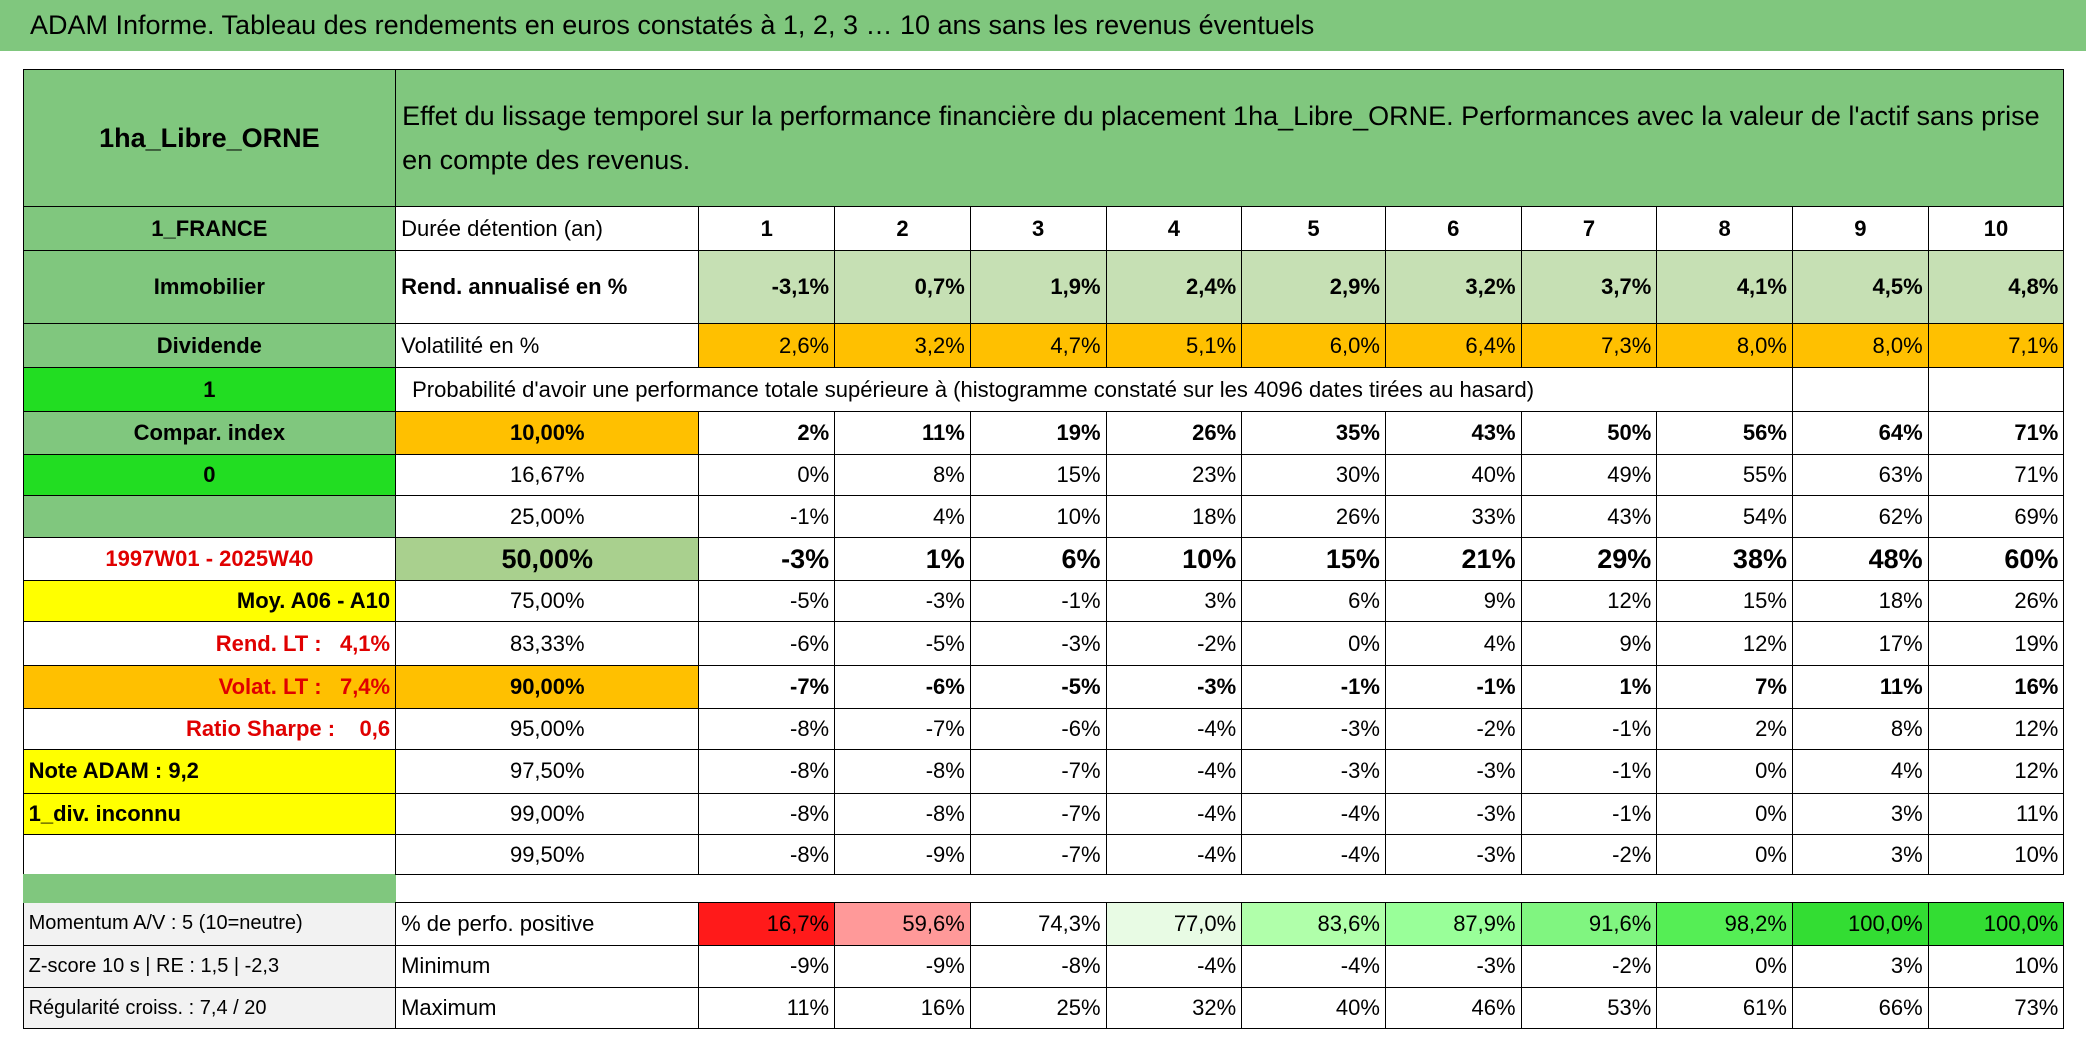 This screenshot has height=1044, width=2086. What do you see at coordinates (1174, 346) in the screenshot?
I see `value-cell: 5,1%` at bounding box center [1174, 346].